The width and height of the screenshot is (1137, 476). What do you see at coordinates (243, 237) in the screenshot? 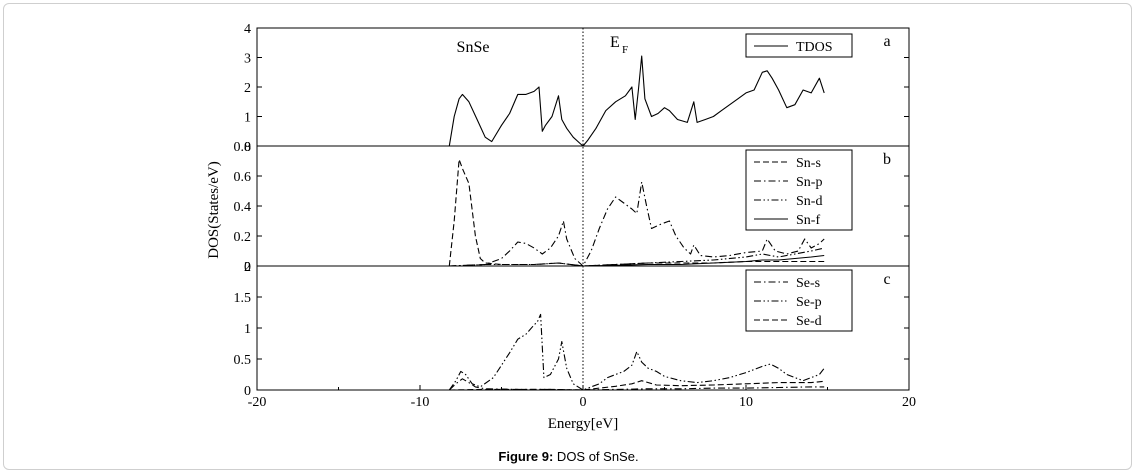
I see `y-tick-label-b-1: 0.2` at bounding box center [243, 237].